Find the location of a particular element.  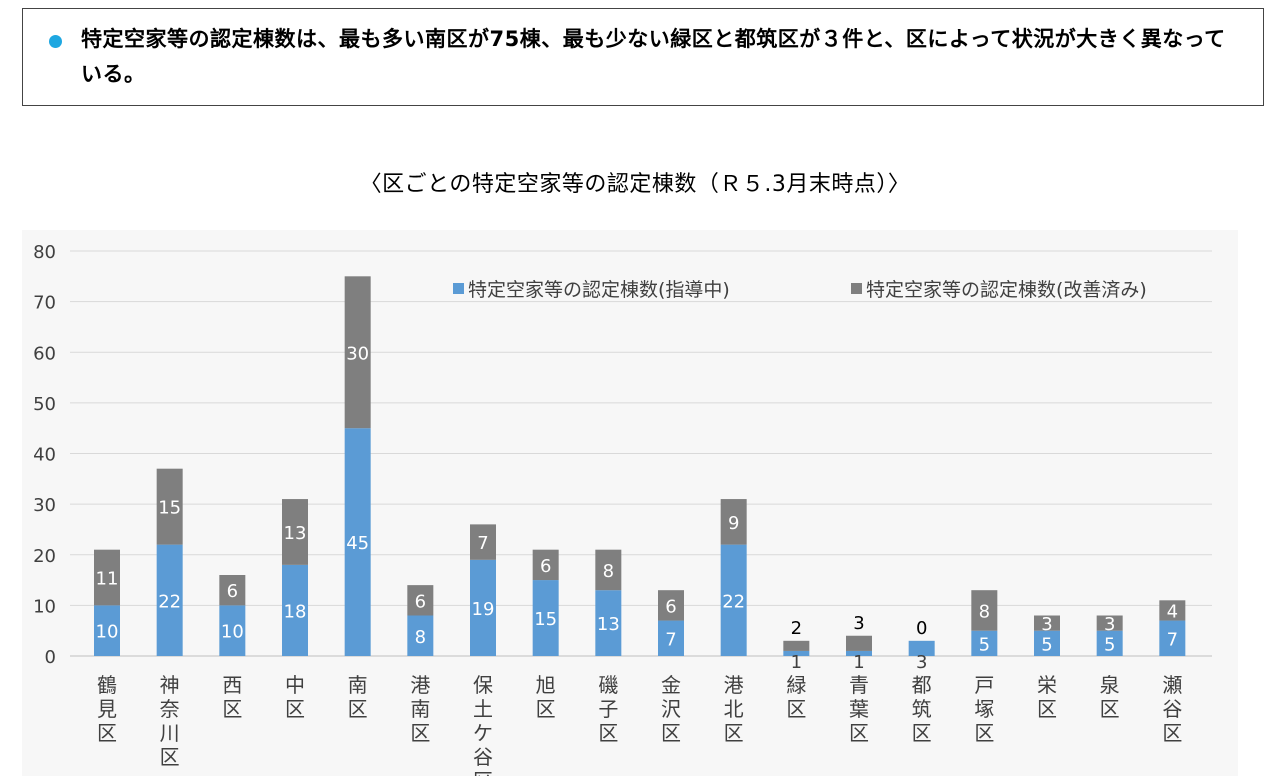

legend-label: 特定空家等の認定棟数(指導中) is located at coordinates (599, 290).